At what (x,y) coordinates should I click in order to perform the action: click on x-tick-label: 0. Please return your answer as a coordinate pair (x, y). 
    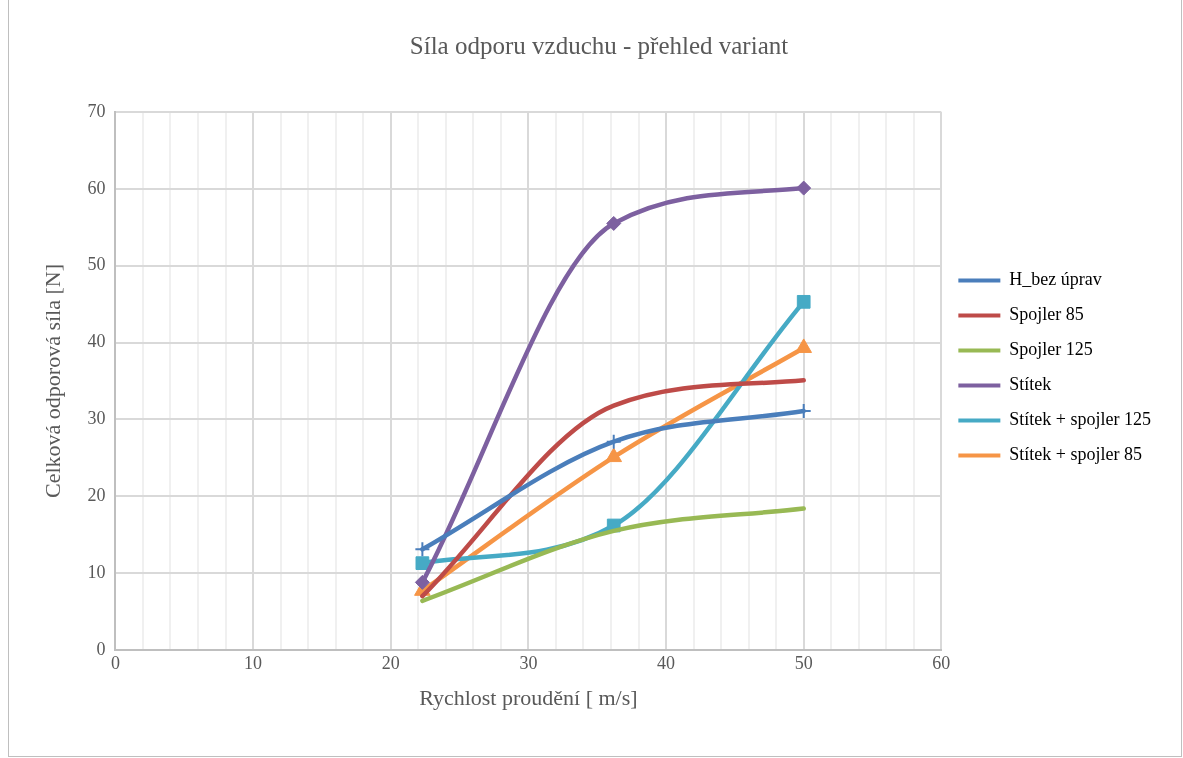
    Looking at the image, I should click on (115, 662).